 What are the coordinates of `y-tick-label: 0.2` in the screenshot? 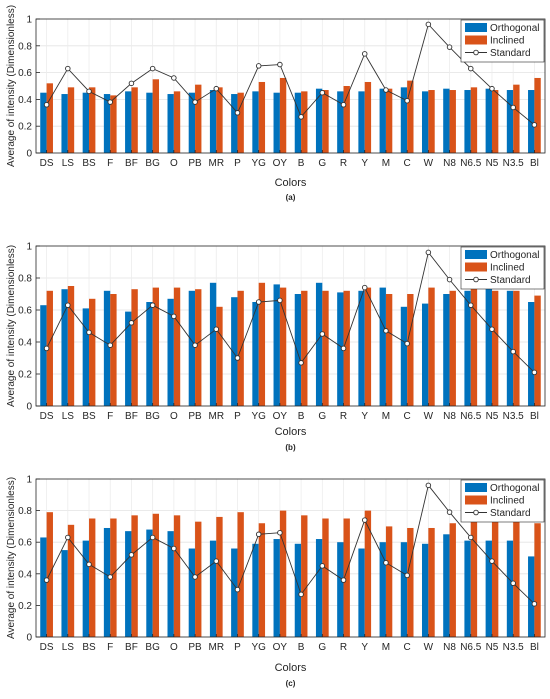 It's located at (25, 375).